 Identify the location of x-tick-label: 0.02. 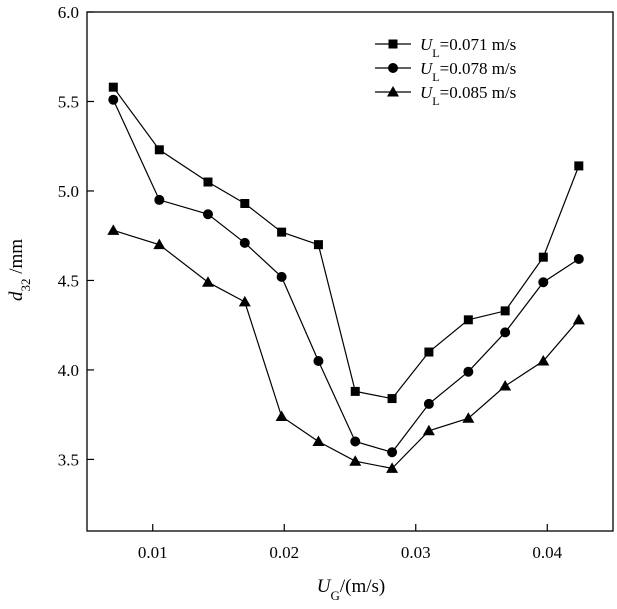
(284, 552).